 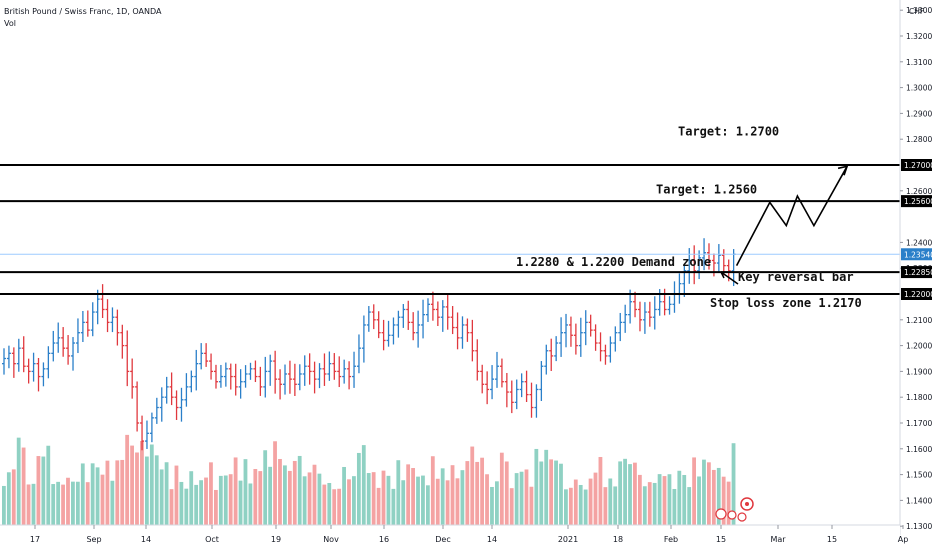 I want to click on annotation-label: 1.2280 & 1.2200 Demand zone, so click(x=613, y=262).